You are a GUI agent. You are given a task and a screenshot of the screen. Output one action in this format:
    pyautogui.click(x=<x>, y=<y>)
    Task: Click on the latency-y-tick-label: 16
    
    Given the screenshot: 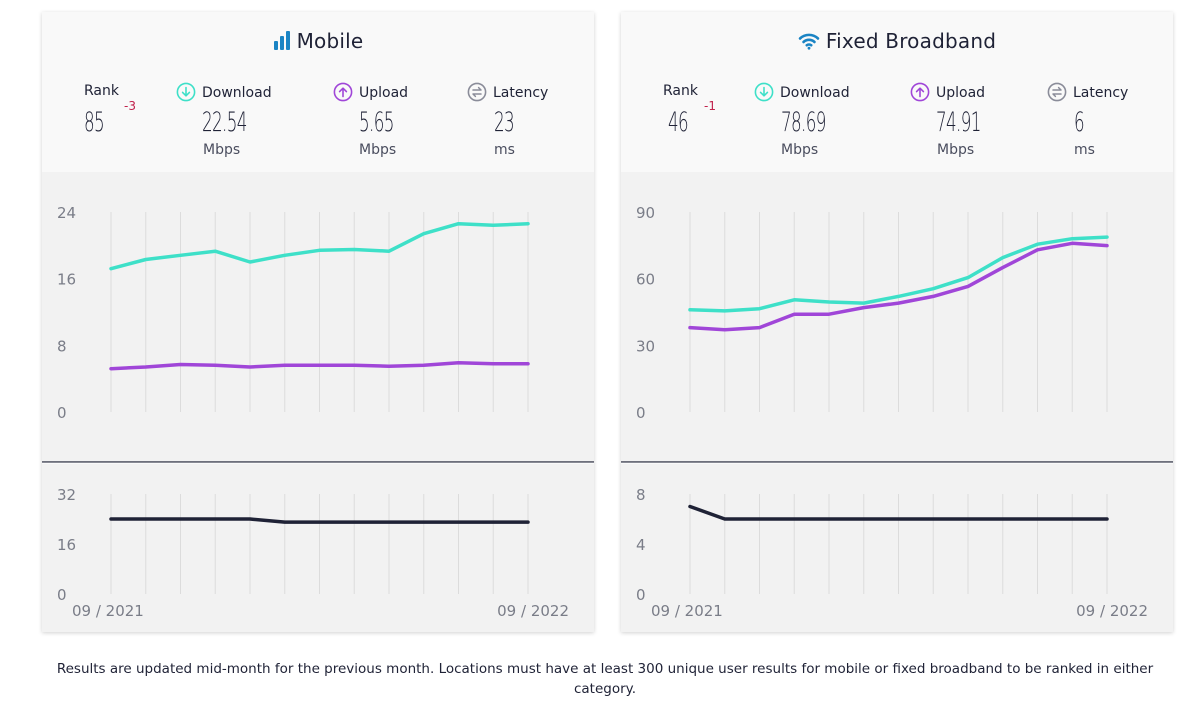 What is the action you would take?
    pyautogui.click(x=66, y=545)
    